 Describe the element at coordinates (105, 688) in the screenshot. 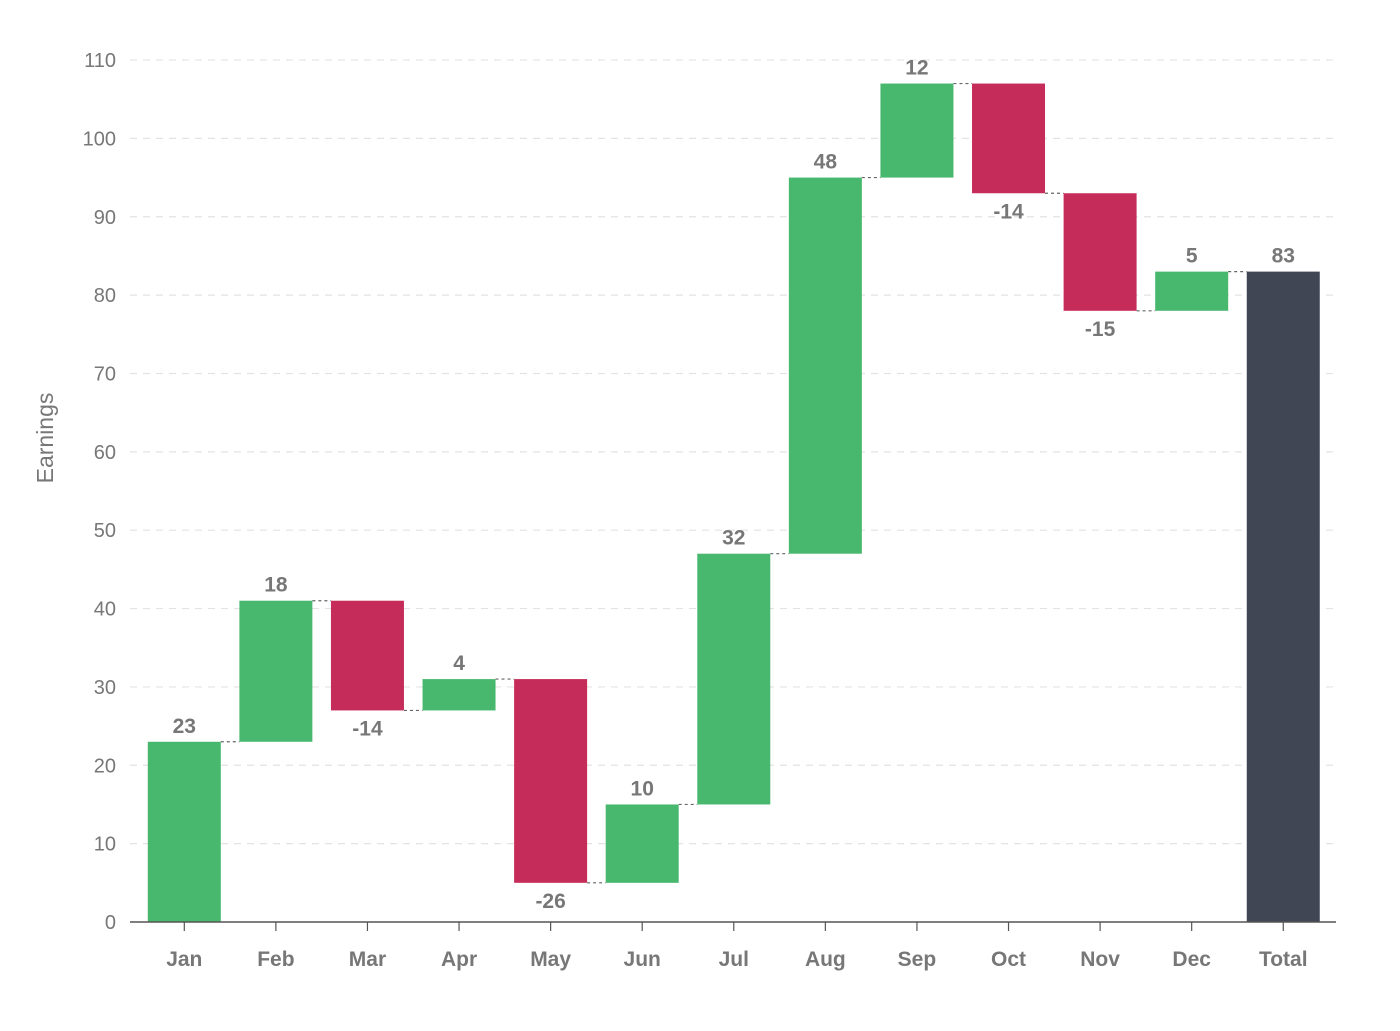

I see `y-tick-label: 30` at that location.